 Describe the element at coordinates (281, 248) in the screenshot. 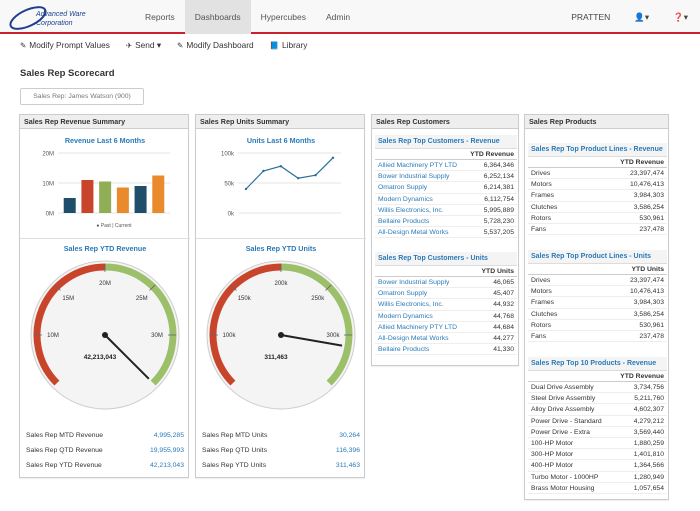

I see `units-gauge-title: Sales Rep YTD Units` at that location.